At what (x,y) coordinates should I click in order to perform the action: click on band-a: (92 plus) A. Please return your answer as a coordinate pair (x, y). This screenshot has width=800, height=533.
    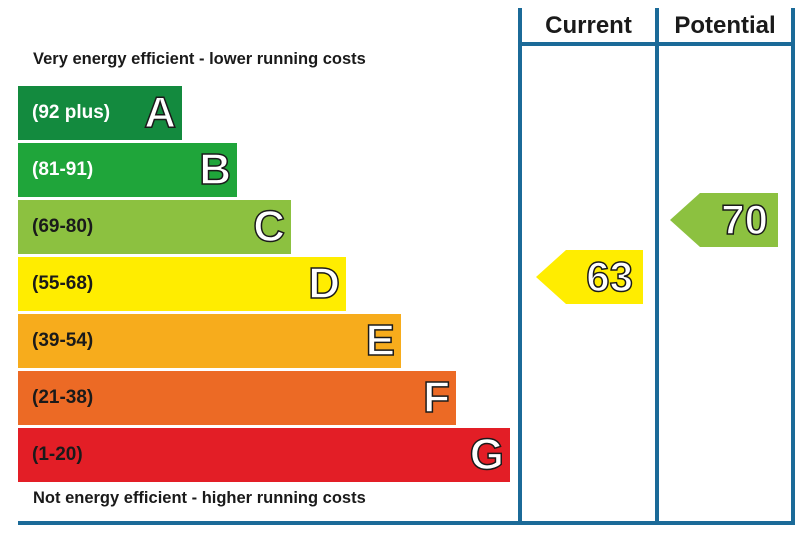
    Looking at the image, I should click on (100, 113).